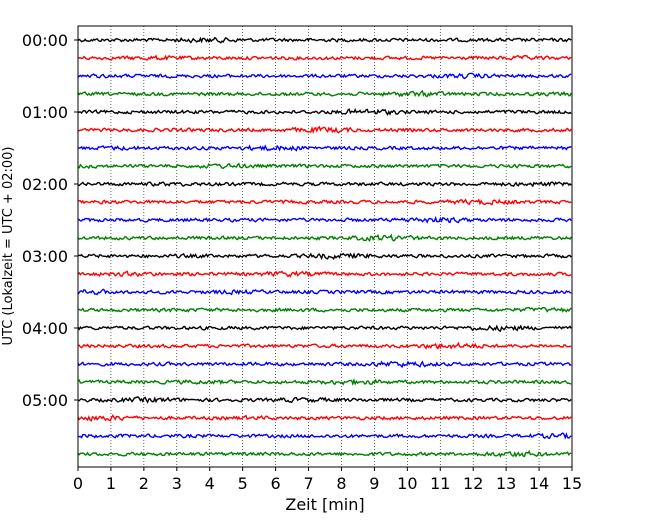 The width and height of the screenshot is (650, 520). I want to click on x-tick-label: 10, so click(407, 483).